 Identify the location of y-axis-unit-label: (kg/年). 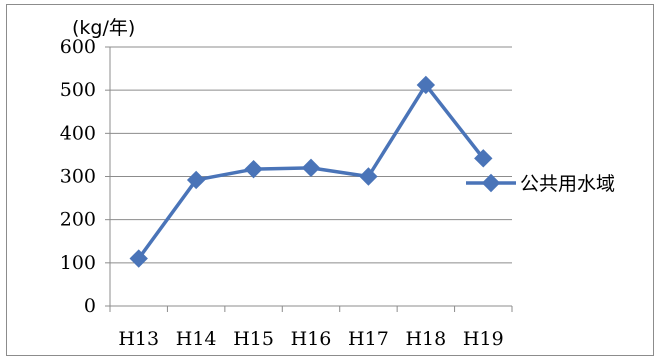
(103, 28).